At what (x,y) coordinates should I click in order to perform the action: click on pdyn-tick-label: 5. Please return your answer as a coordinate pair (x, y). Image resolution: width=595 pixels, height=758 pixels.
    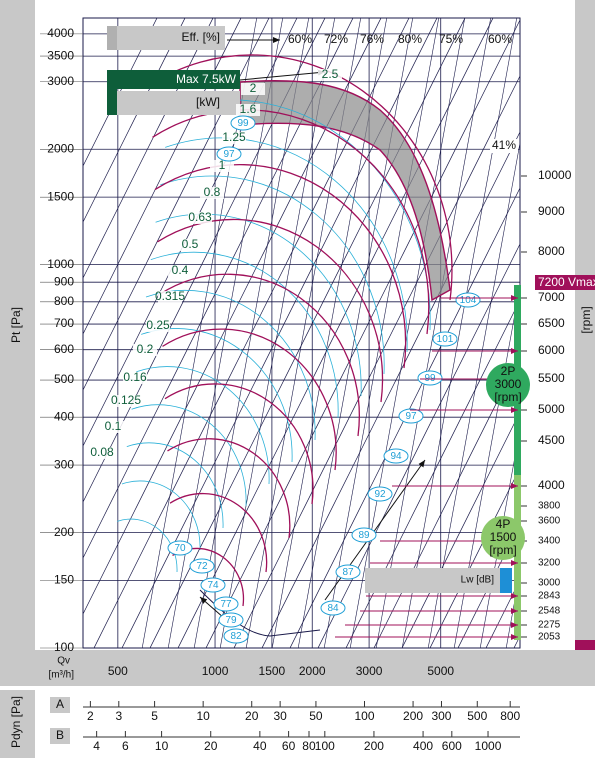
    Looking at the image, I should click on (154, 716).